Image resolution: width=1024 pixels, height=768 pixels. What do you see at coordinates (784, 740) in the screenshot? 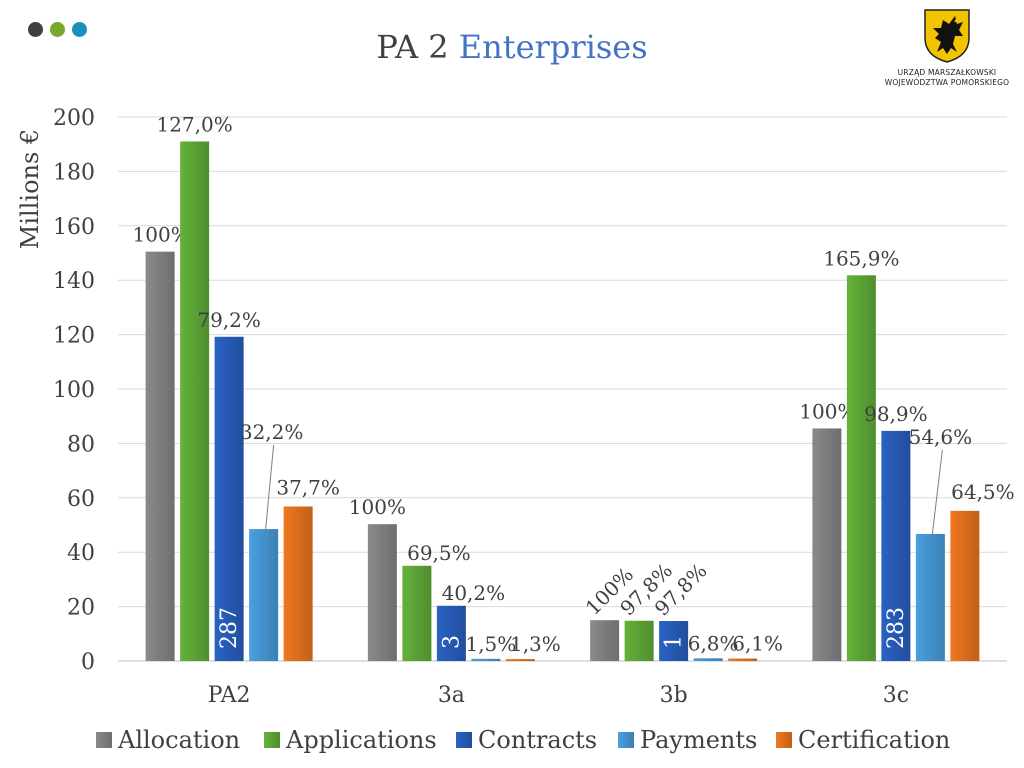
I see `legend-swatch-certification` at bounding box center [784, 740].